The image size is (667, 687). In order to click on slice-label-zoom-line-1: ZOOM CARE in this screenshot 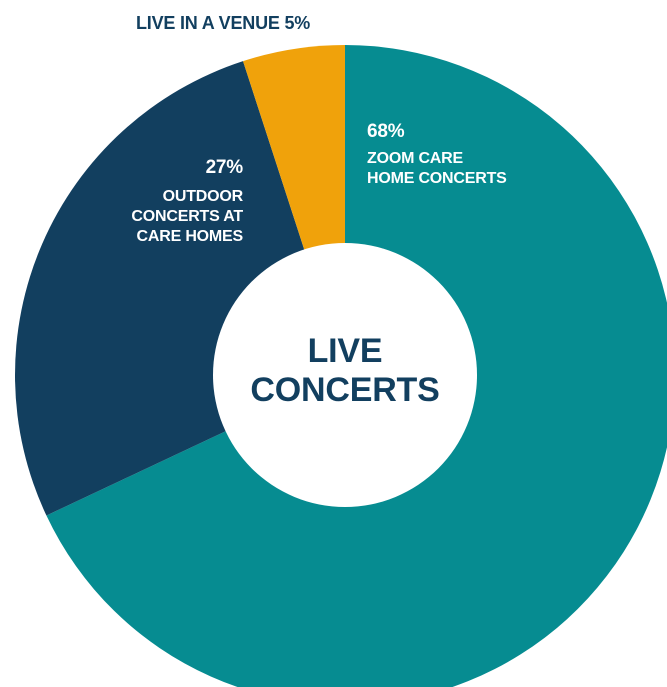, I will do `click(415, 158)`.